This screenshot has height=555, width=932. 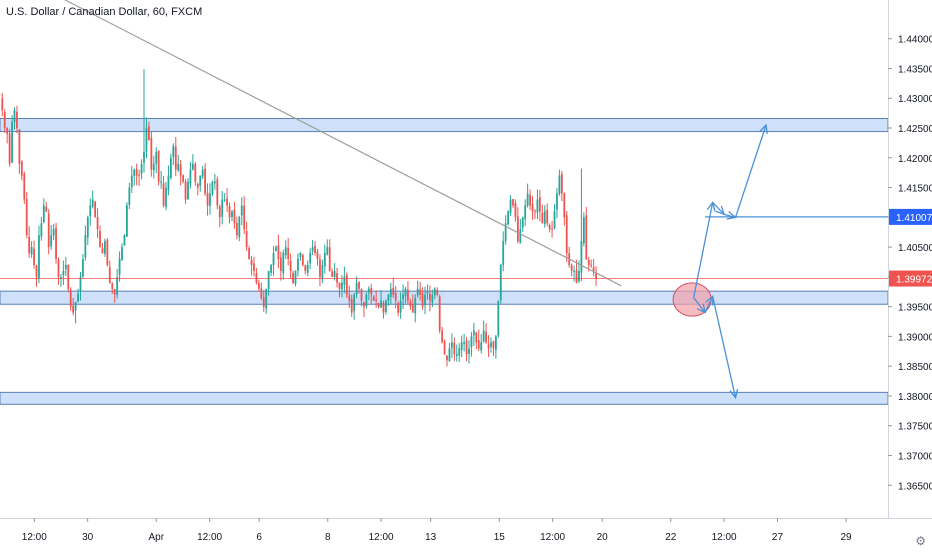 What do you see at coordinates (920, 541) in the screenshot?
I see `gear-icon: ⚙` at bounding box center [920, 541].